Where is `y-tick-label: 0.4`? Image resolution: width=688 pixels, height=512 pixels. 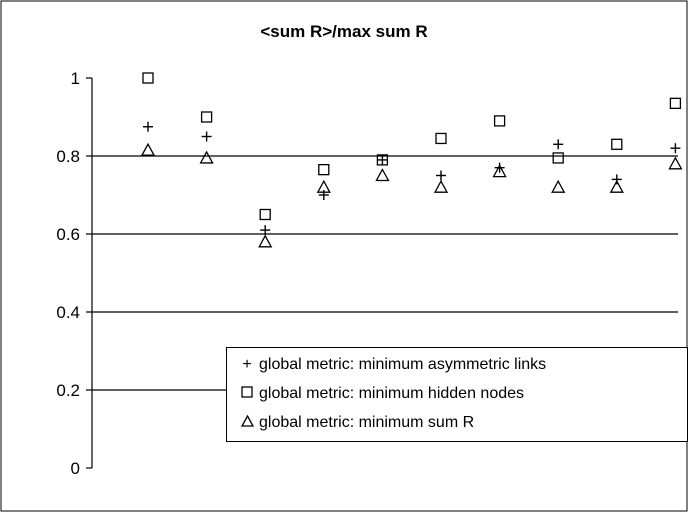
y-tick-label: 0.4 is located at coordinates (68, 312).